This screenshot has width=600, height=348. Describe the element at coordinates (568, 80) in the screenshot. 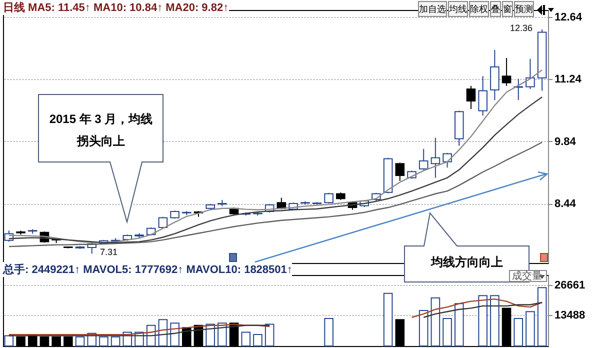

I see `y-tick-label: 11.24` at that location.